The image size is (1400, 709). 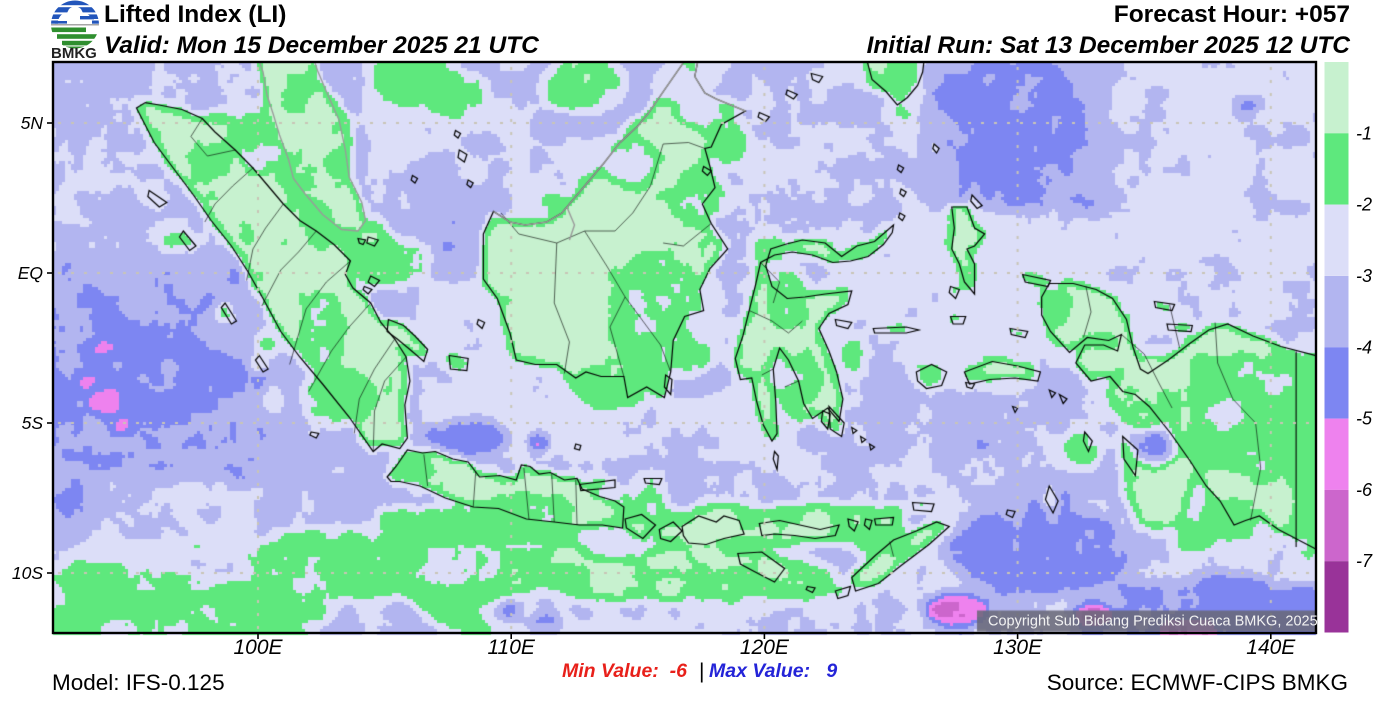 I want to click on svg-text: 10S, so click(x=27, y=573).